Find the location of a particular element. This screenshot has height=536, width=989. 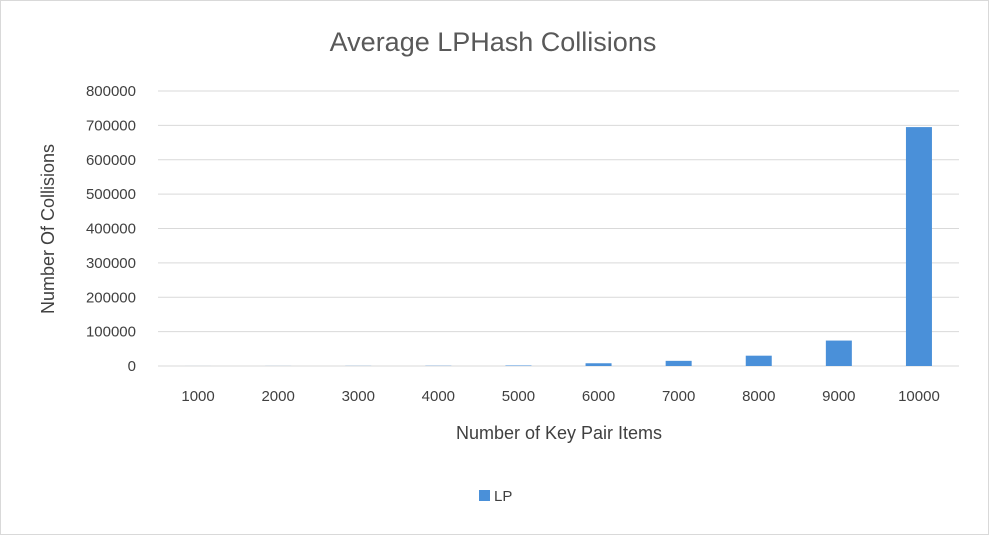

x-tick-label: 8000 is located at coordinates (758, 396).